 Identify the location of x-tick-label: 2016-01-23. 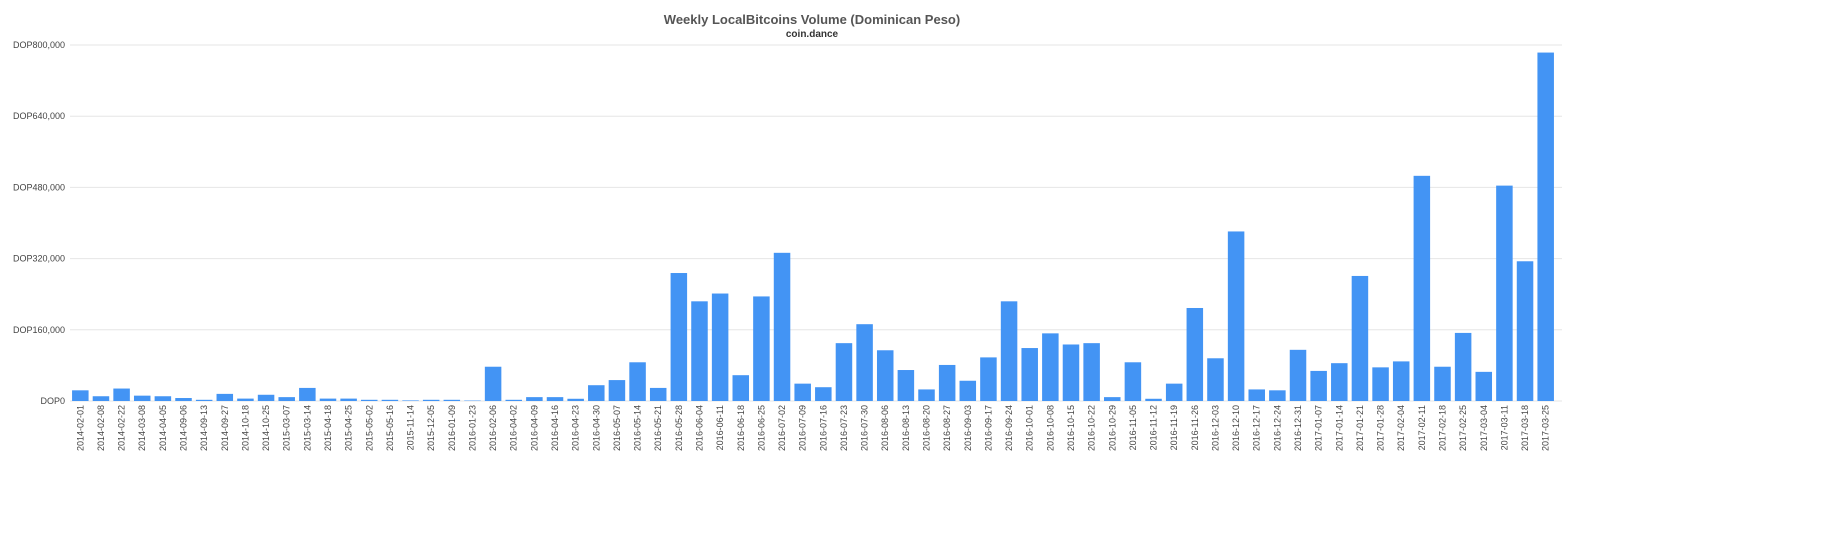
(472, 428).